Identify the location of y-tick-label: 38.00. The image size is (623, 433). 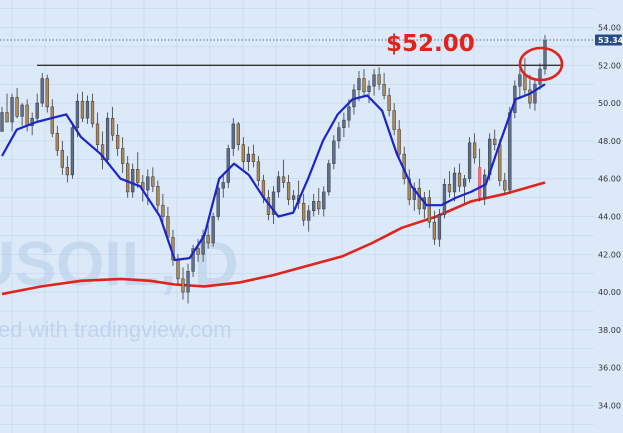
(609, 330).